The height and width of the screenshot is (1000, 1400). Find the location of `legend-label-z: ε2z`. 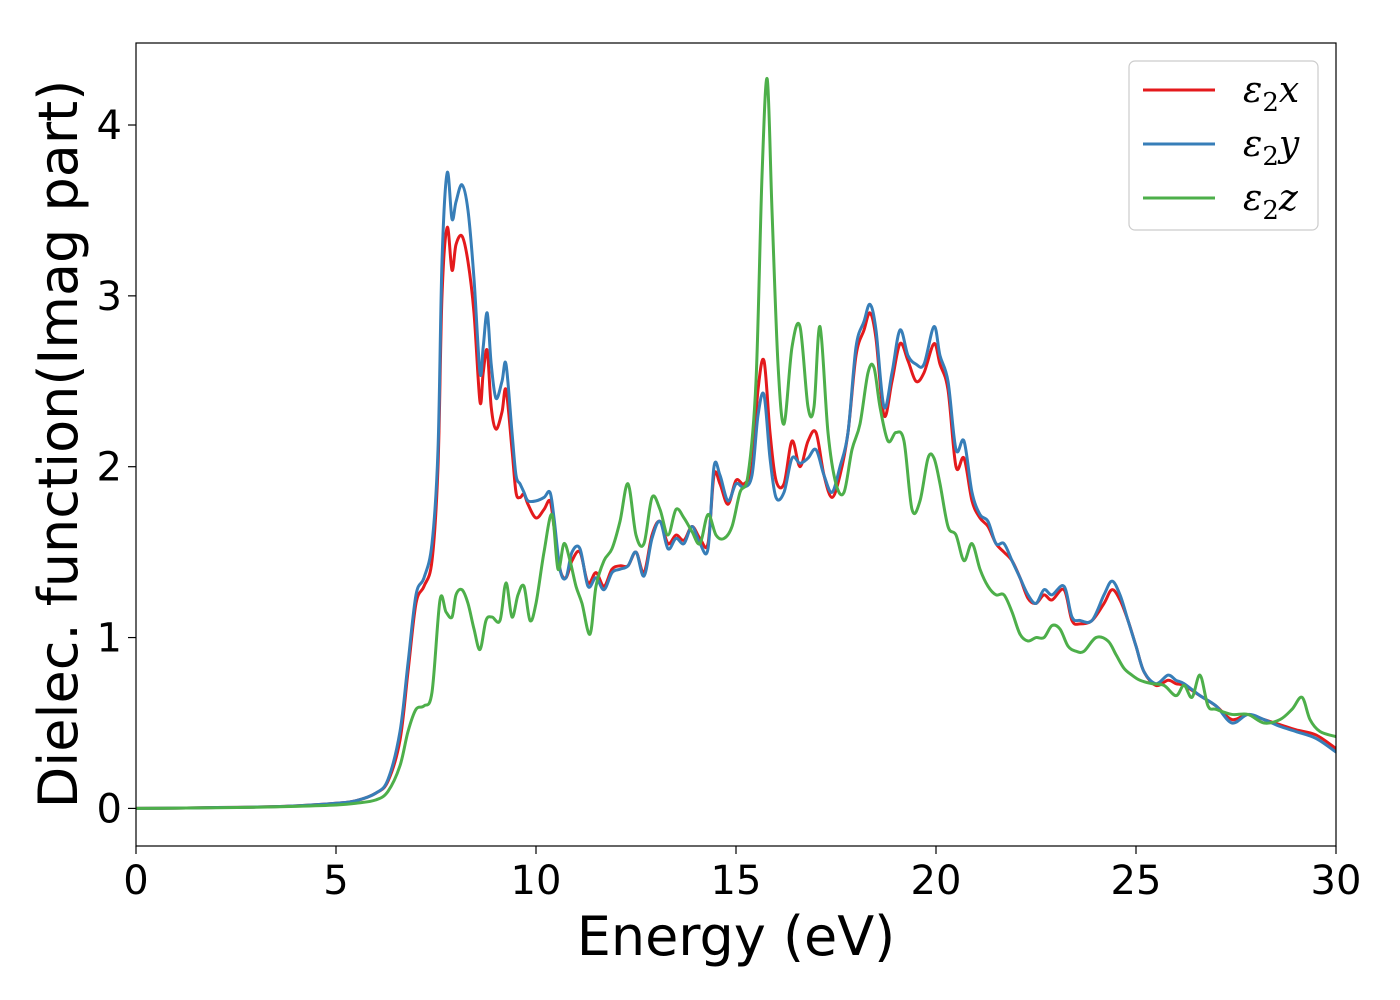

legend-label-z: ε2z is located at coordinates (1271, 202).